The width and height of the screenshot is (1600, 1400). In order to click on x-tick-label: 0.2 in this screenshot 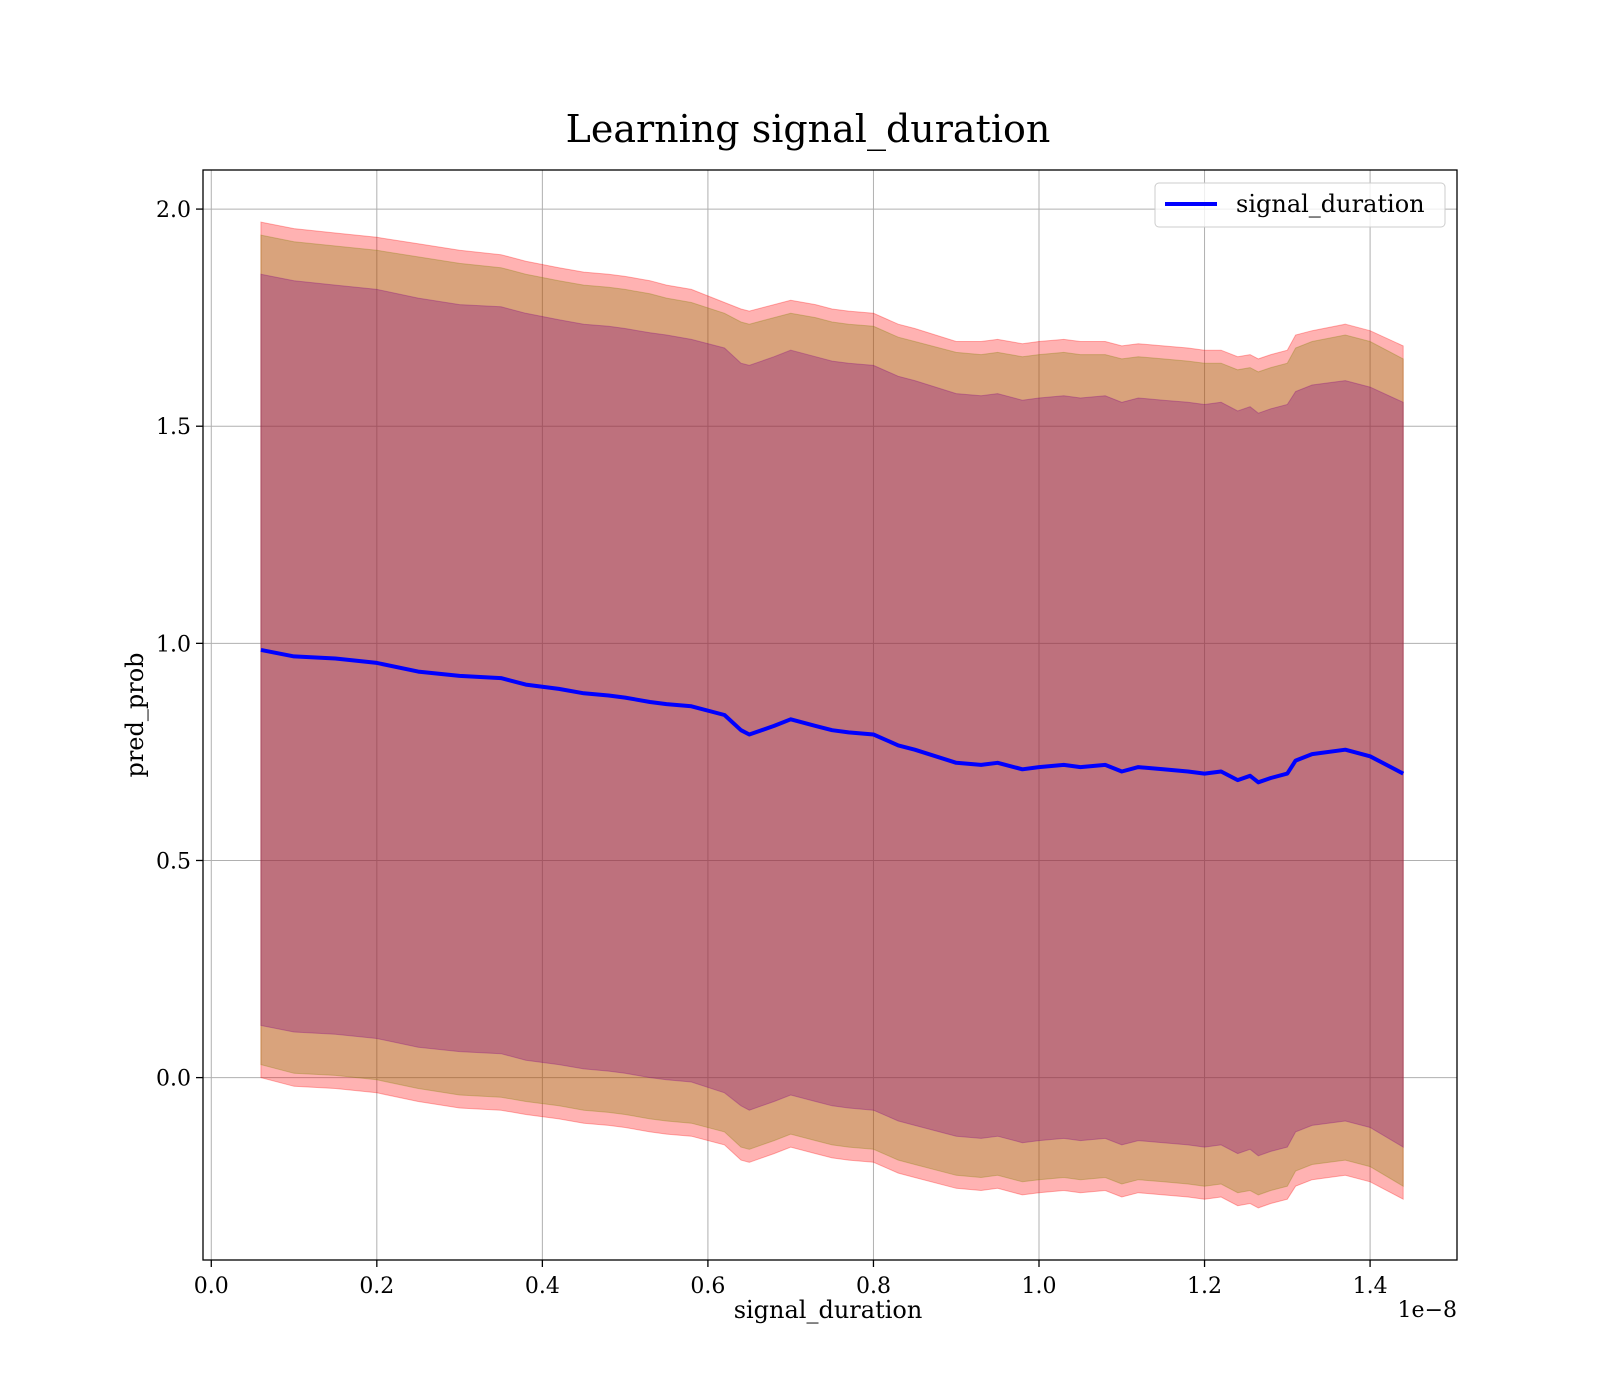, I will do `click(376, 1286)`.